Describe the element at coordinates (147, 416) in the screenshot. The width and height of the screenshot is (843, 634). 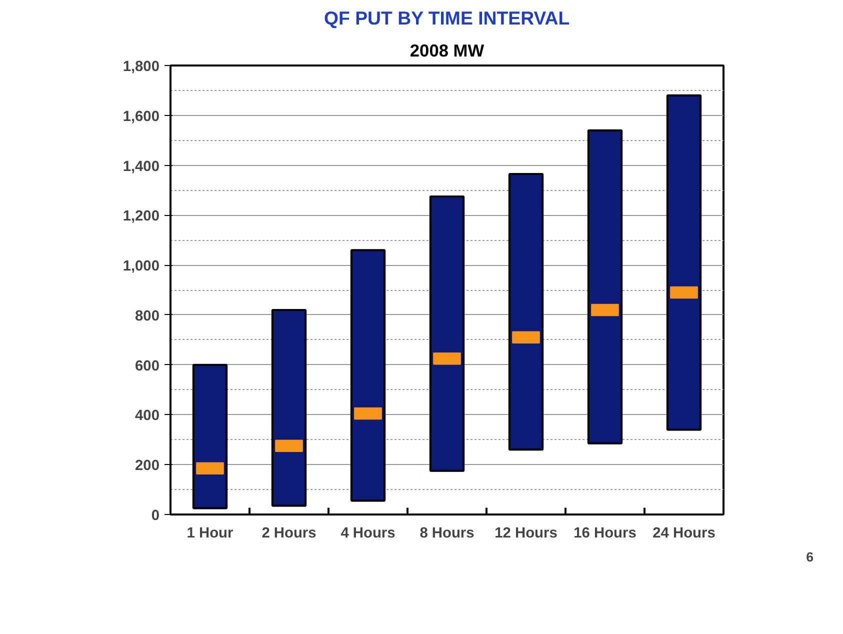
I see `y-tick-label: 400` at that location.